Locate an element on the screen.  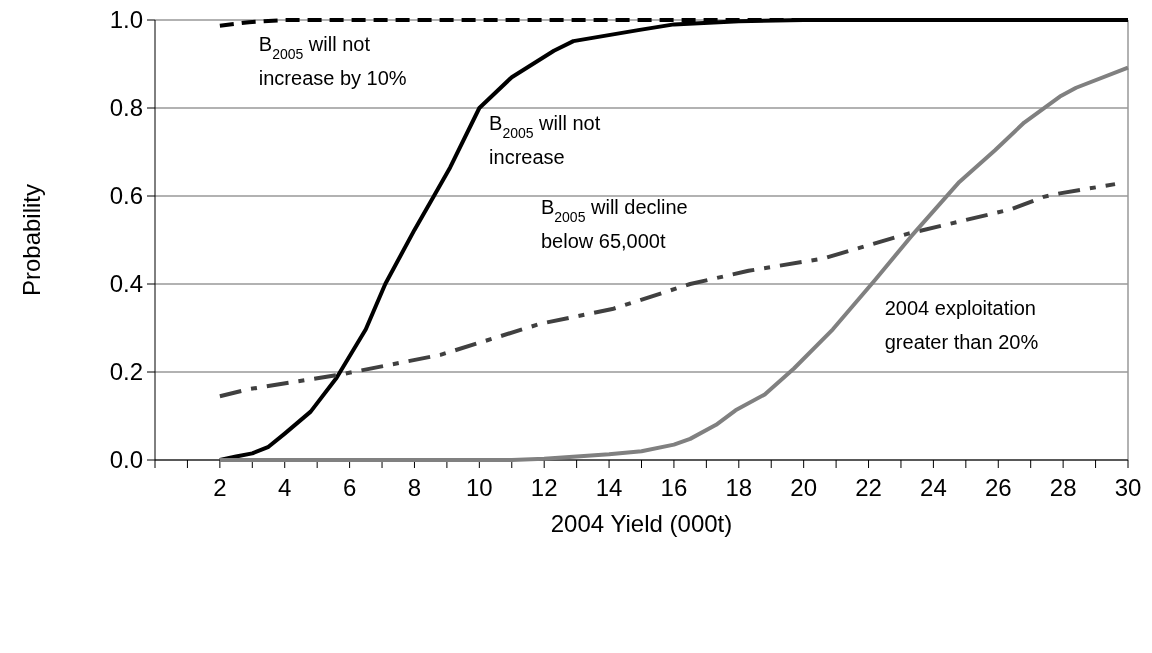
series-label: B$_{2005}$ will decline below 65,000t is located at coordinates (614, 223).